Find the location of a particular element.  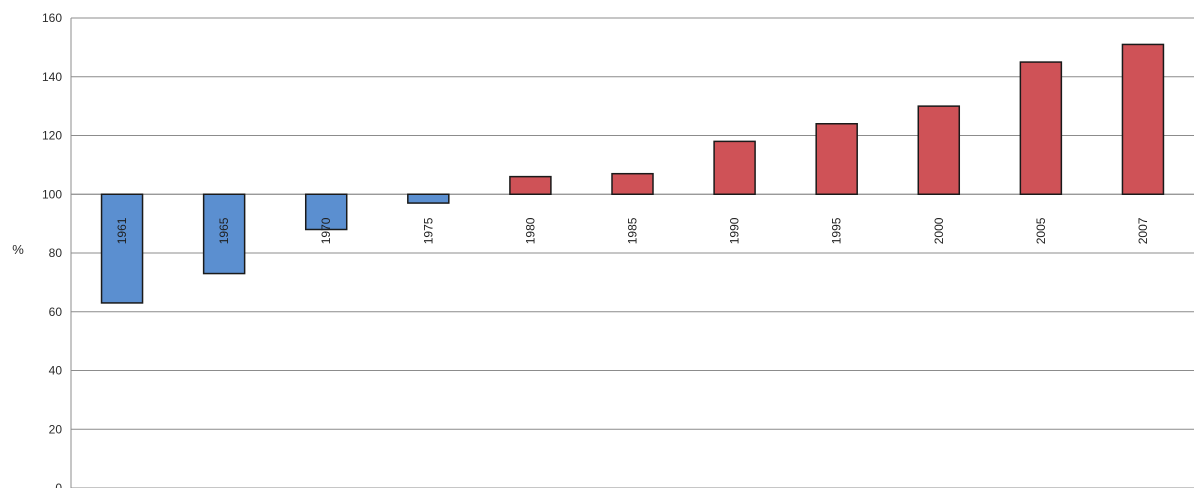

y-tick-label: 80 is located at coordinates (56, 253).